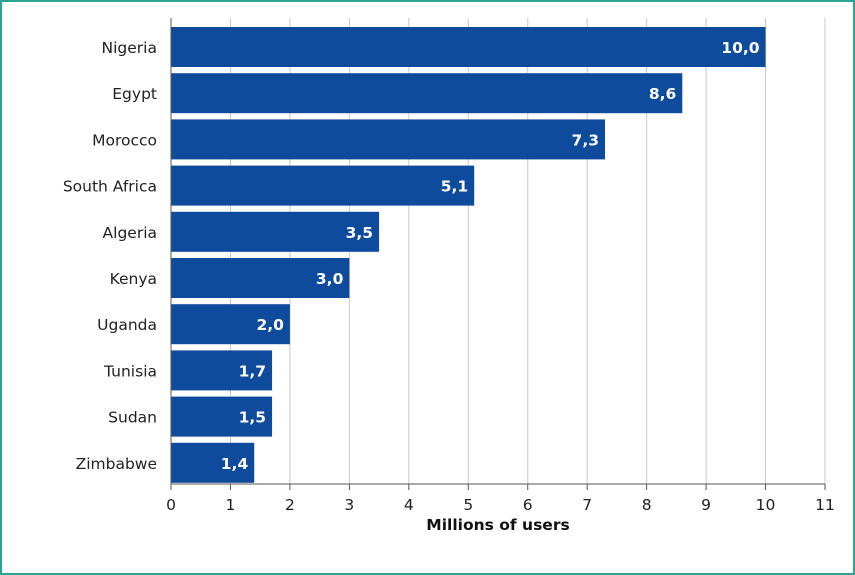 This screenshot has width=855, height=575. Describe the element at coordinates (171, 505) in the screenshot. I see `x-tick-label: 0` at that location.